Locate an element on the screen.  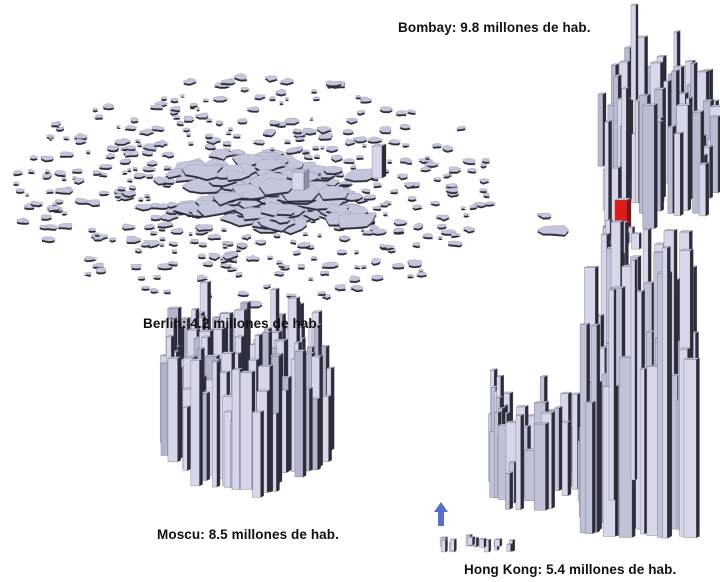
hongkong-tower-side is located at coordinates (569, 458).